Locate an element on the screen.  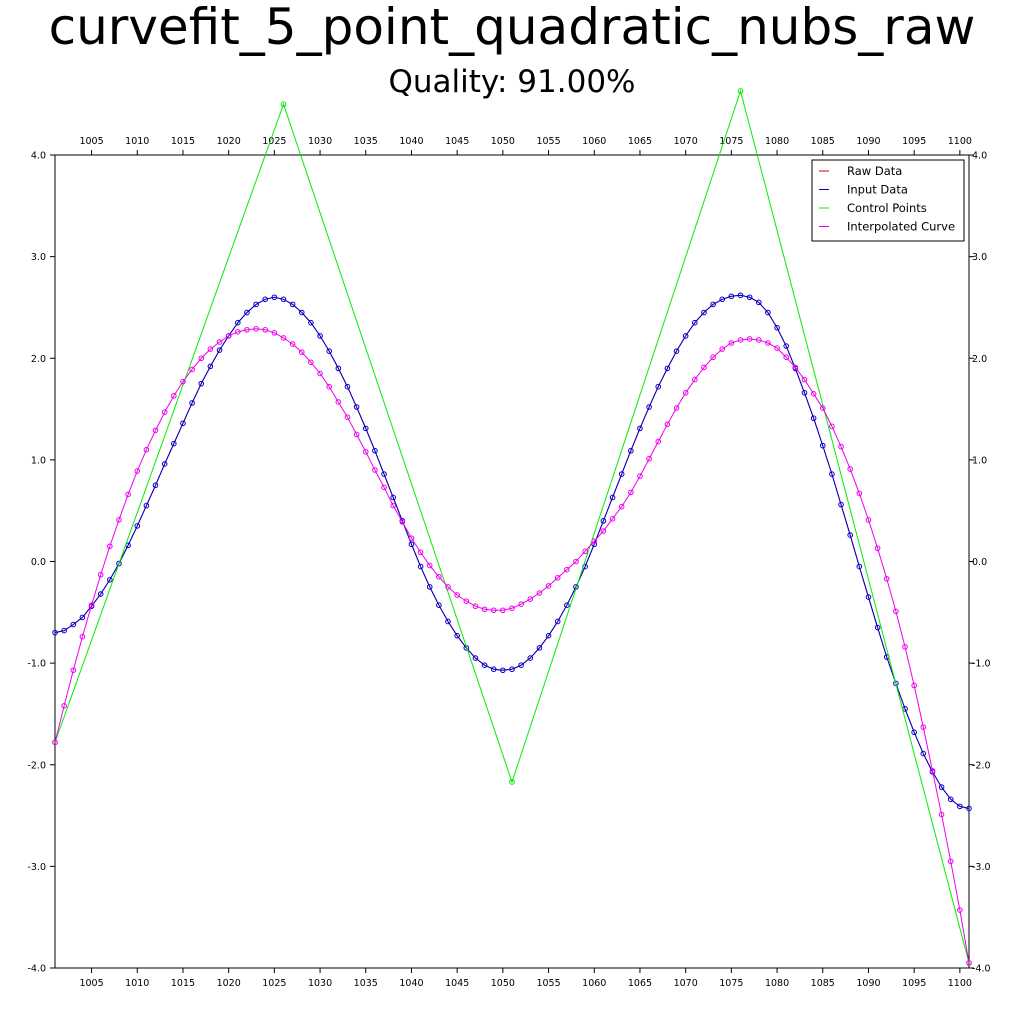
x-tick-label-bottom: 1065 is located at coordinates (640, 983).